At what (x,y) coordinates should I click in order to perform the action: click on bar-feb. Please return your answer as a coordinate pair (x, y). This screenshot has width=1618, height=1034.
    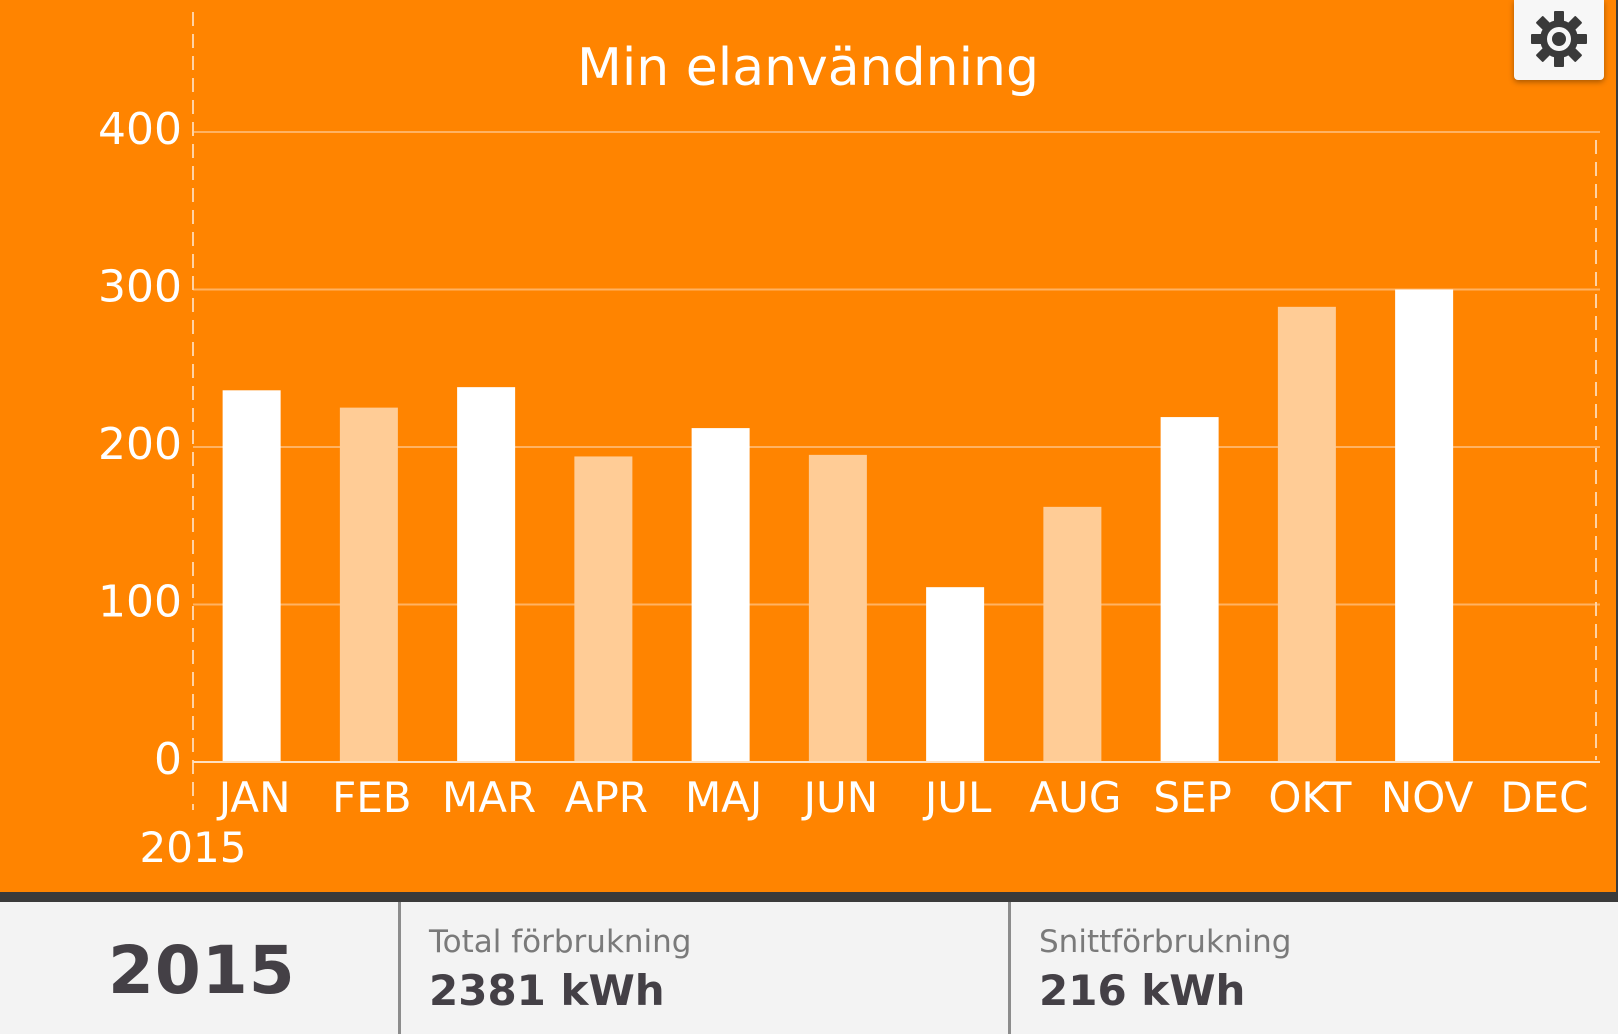
    Looking at the image, I should click on (368, 584).